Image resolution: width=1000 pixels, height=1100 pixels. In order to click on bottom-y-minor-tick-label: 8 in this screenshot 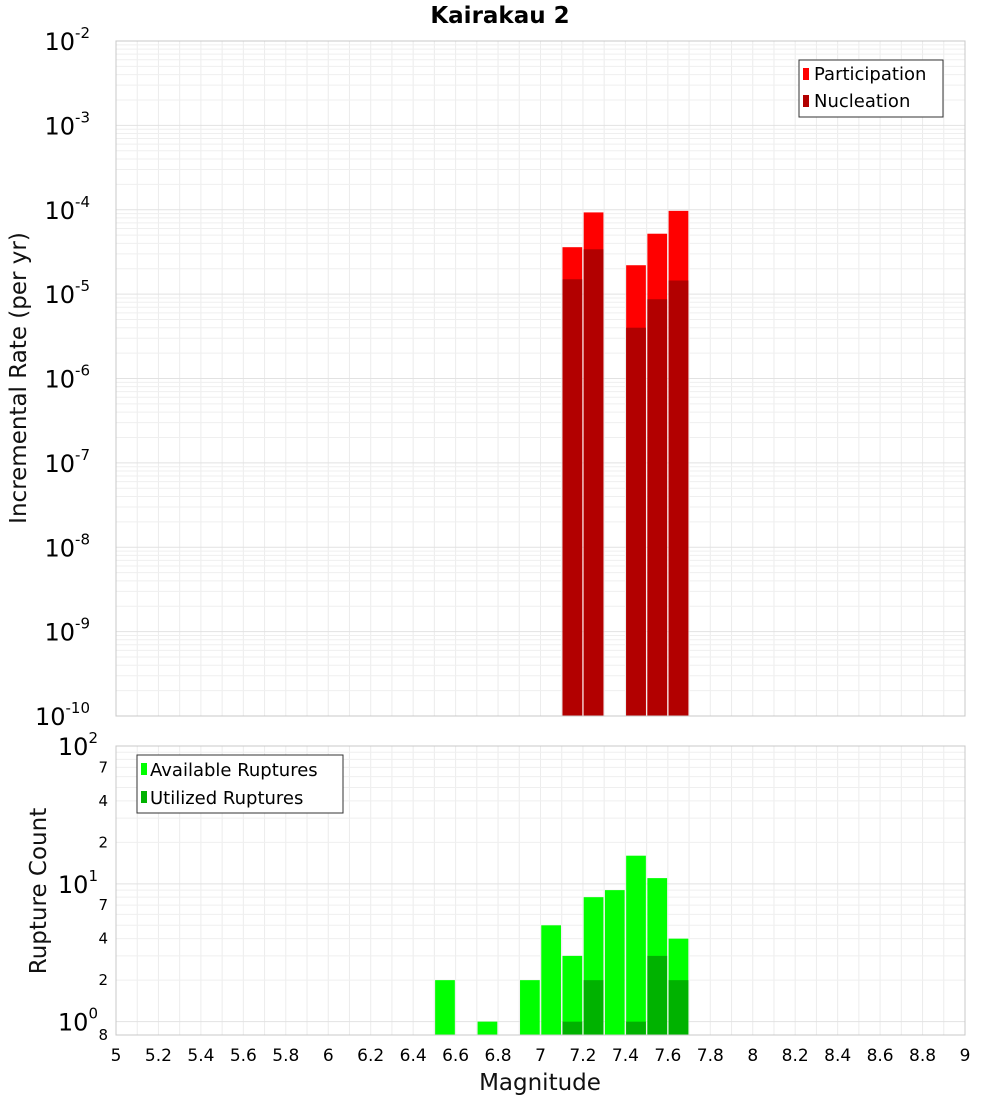, I will do `click(103, 1035)`.